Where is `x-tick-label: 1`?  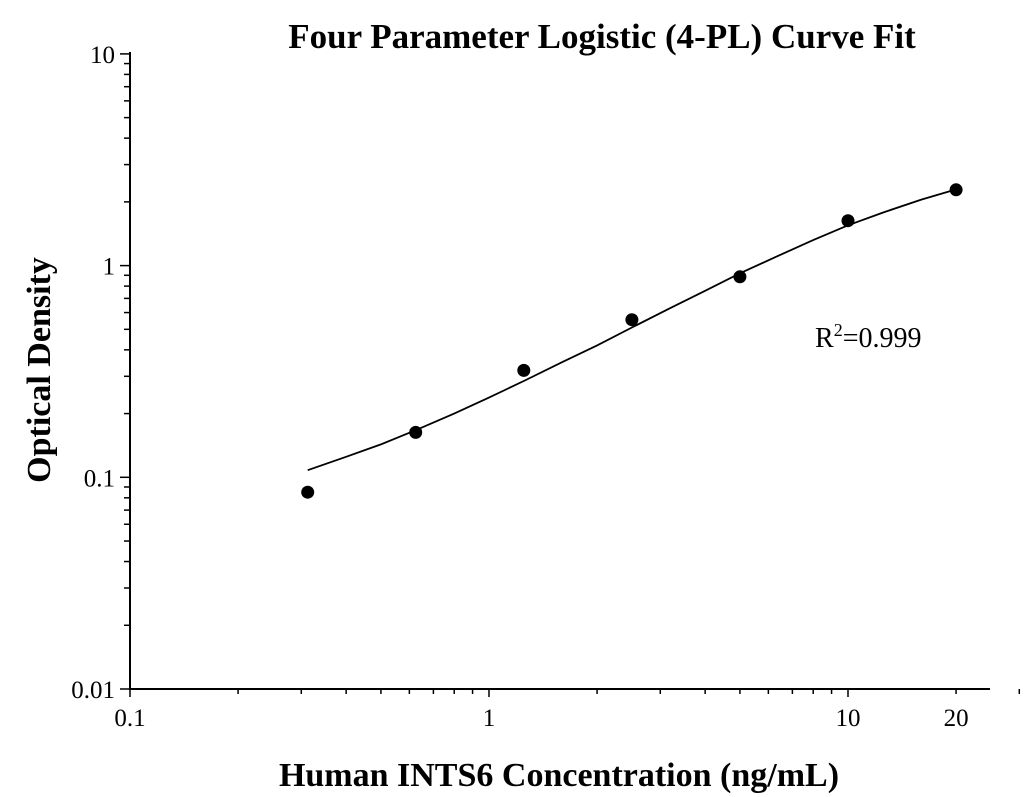
x-tick-label: 1 is located at coordinates (489, 718).